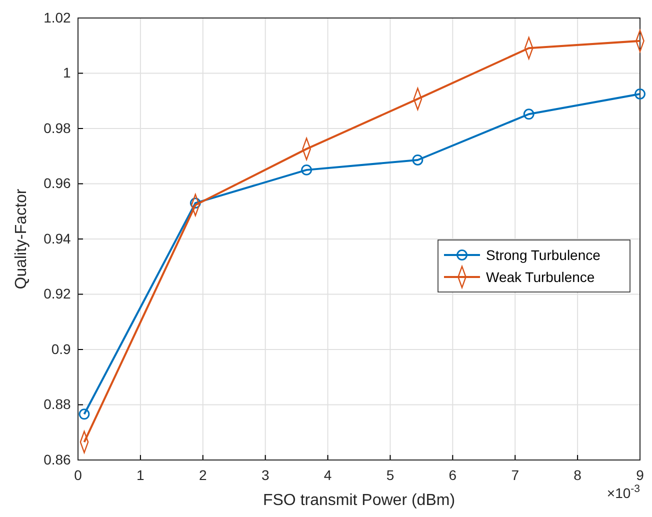 The image size is (652, 517). I want to click on x-tick-label: 7, so click(515, 474).